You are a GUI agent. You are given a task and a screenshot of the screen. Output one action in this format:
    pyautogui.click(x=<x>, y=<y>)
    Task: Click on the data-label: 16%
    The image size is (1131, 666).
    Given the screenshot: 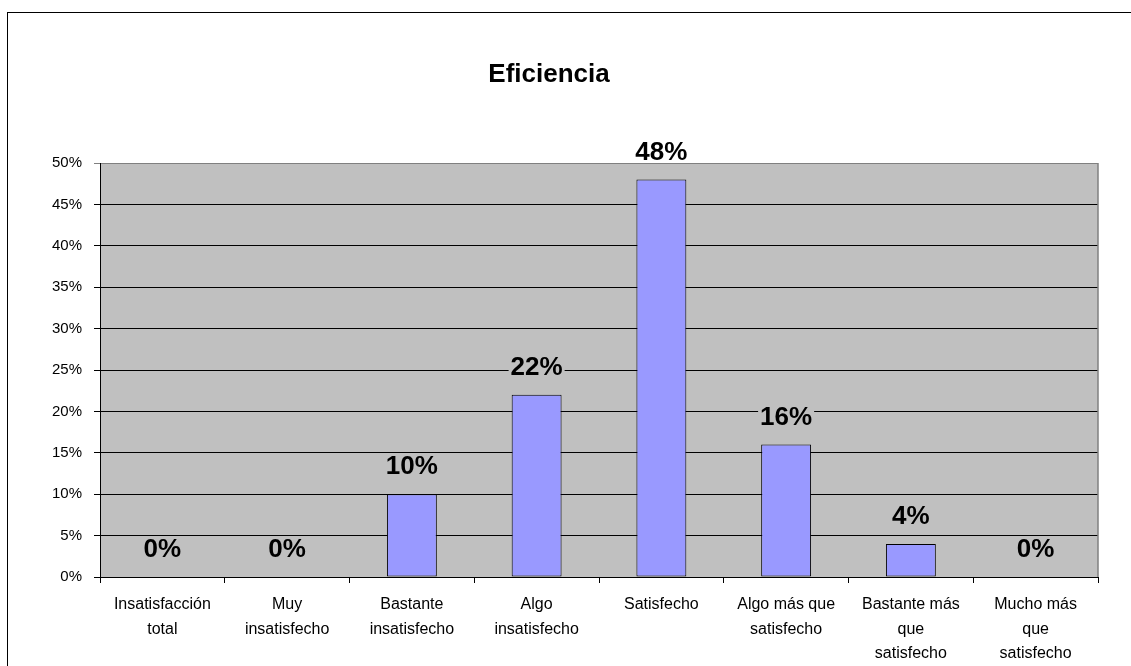 What is the action you would take?
    pyautogui.click(x=786, y=415)
    